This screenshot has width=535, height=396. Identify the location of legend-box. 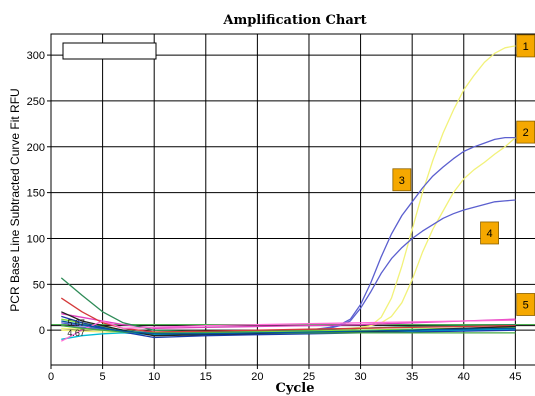
(109, 51).